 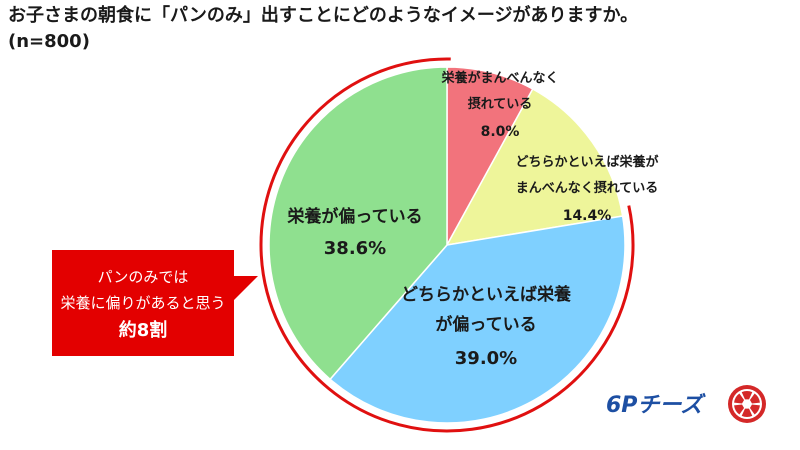 I want to click on slice-label: が偏っている, so click(x=485, y=324).